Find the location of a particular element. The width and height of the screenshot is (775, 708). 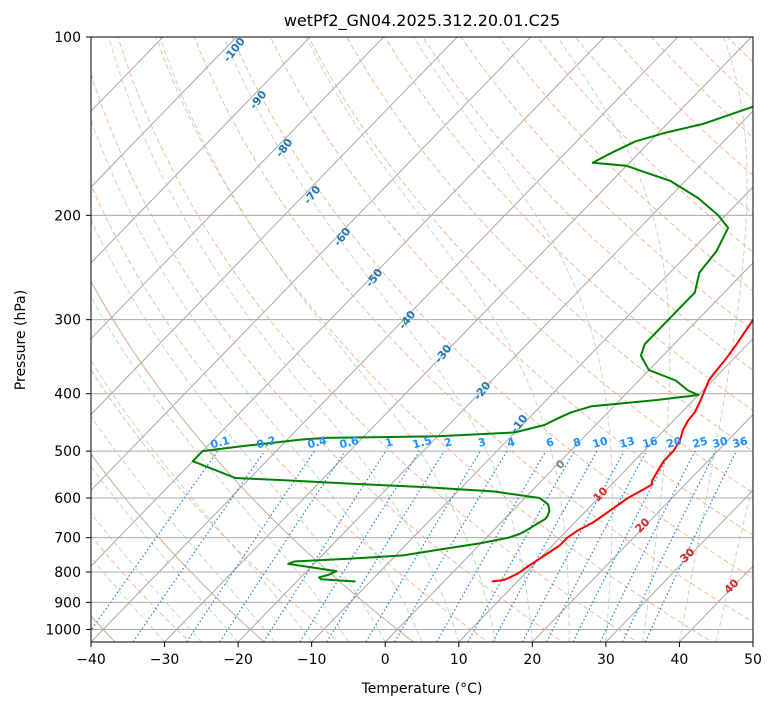

mixing-ratio-label: 20 is located at coordinates (674, 442).